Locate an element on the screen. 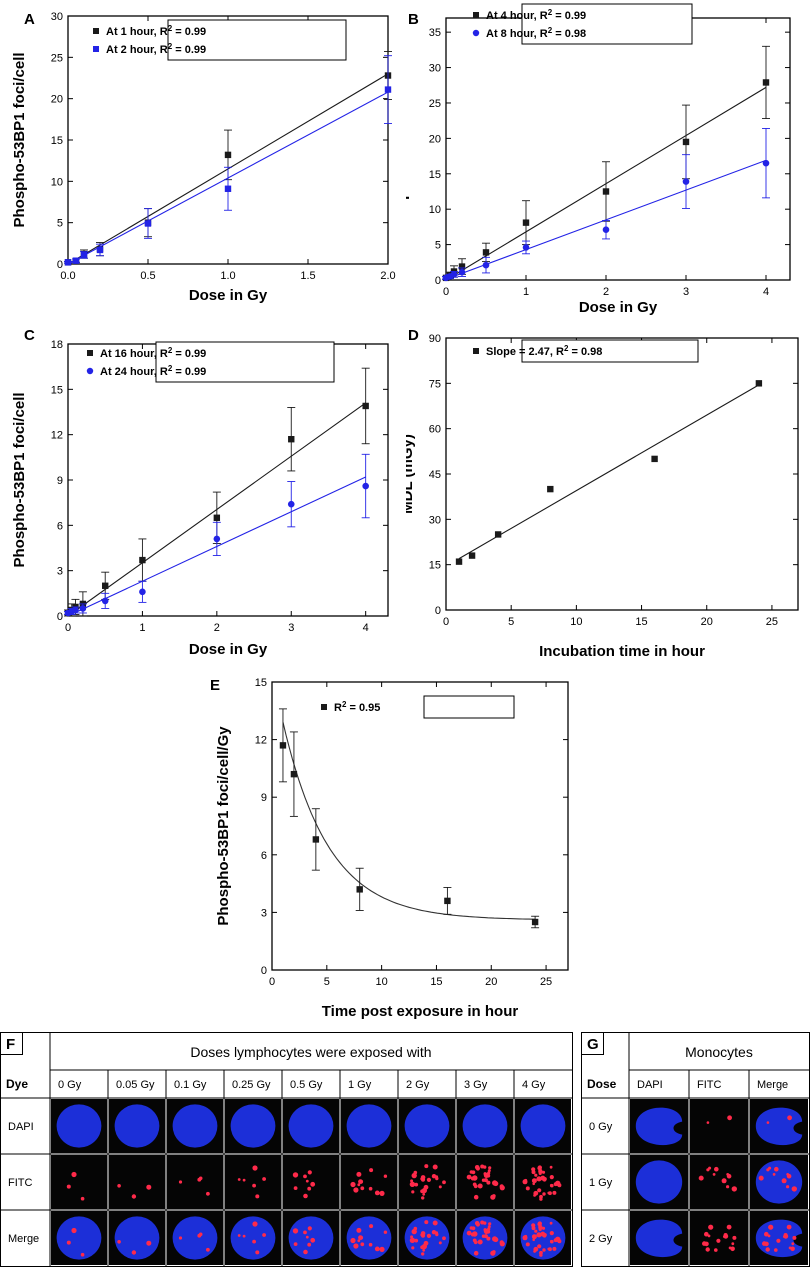  y-axis-label: Phospho-53BP1 foci/cell/Gy is located at coordinates (223, 826).